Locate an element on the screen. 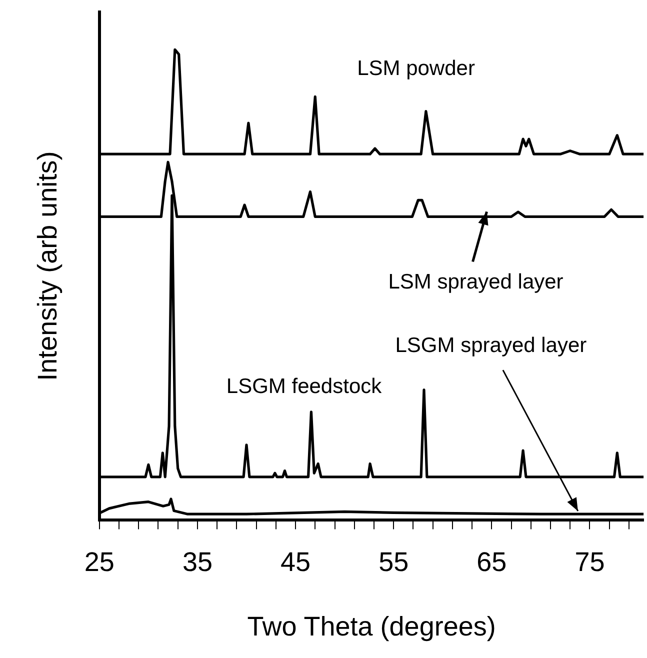 Image resolution: width=647 pixels, height=658 pixels. annotation: LSM powder is located at coordinates (416, 68).